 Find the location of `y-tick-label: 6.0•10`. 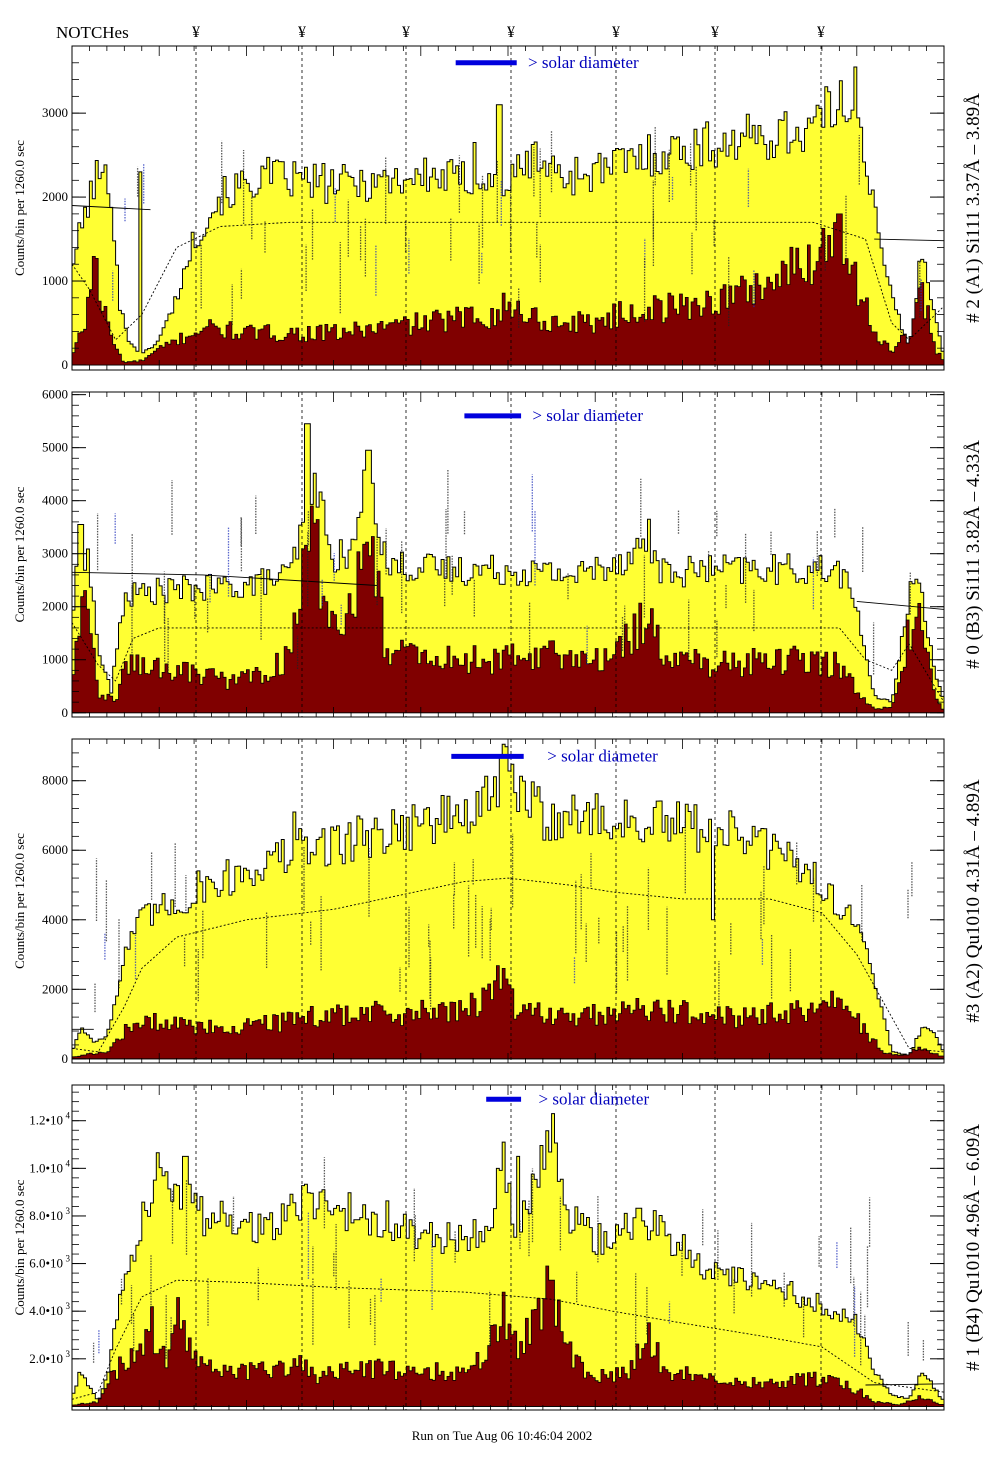

y-tick-label: 6.0•10 is located at coordinates (46, 1263).